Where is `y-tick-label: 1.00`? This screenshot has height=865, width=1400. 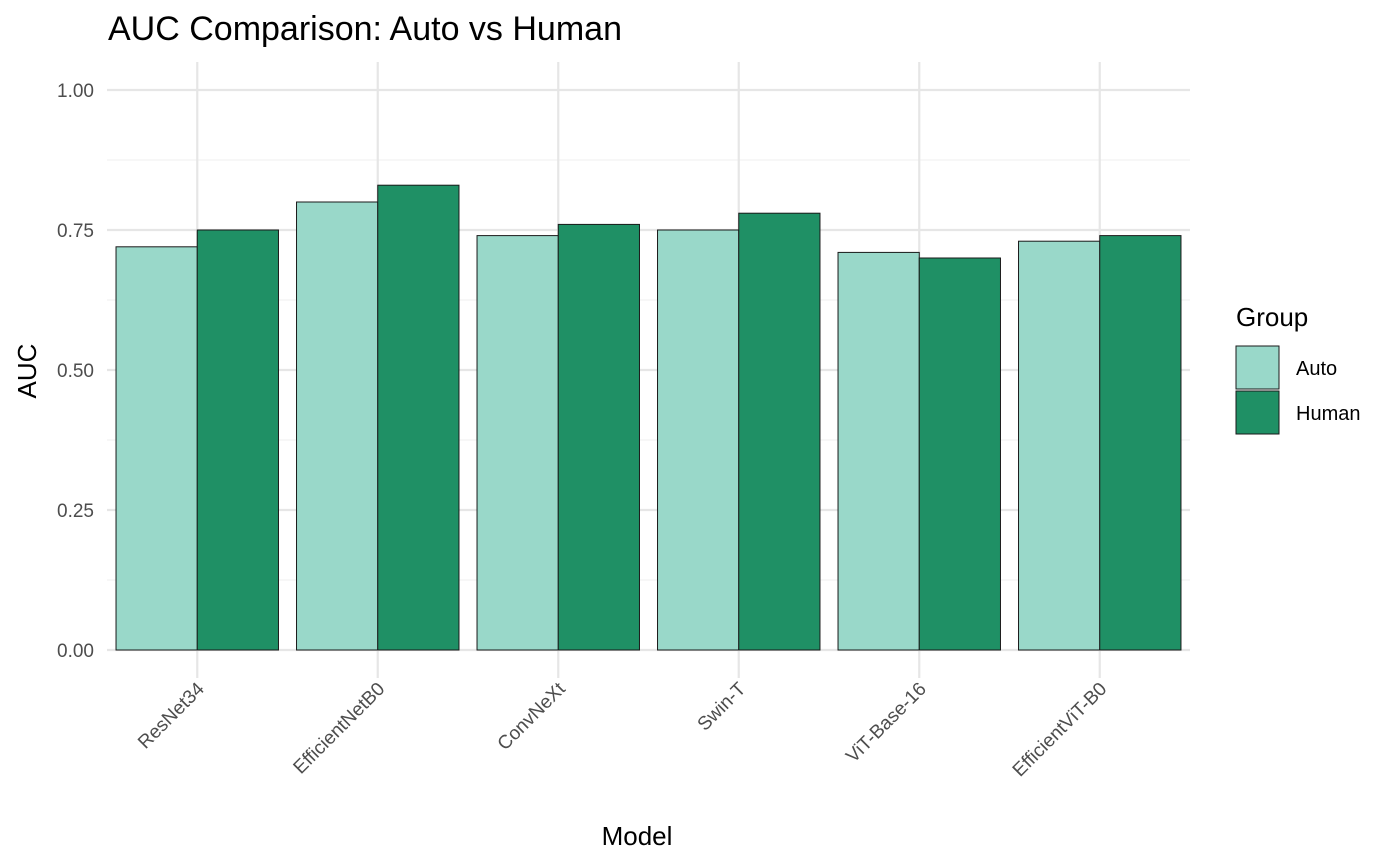 y-tick-label: 1.00 is located at coordinates (75, 91).